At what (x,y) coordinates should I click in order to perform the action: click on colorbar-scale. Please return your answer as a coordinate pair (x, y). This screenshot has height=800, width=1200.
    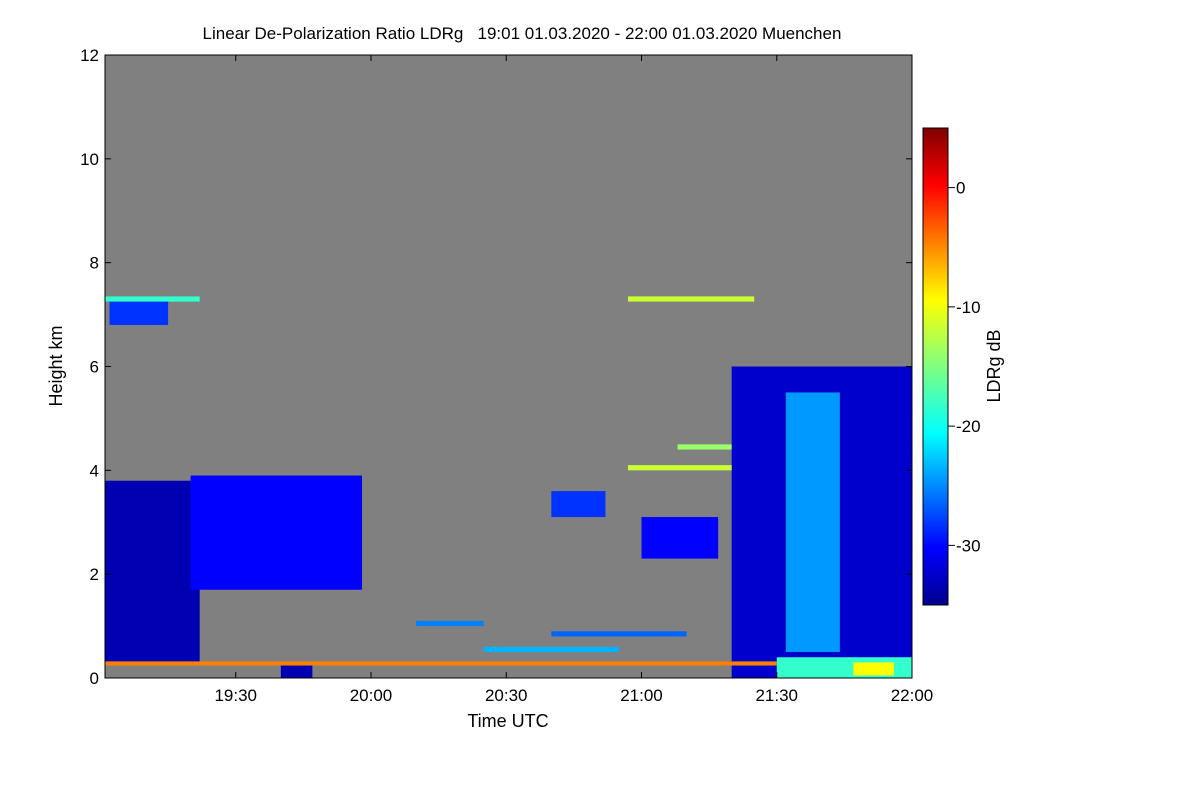
    Looking at the image, I should click on (935, 366).